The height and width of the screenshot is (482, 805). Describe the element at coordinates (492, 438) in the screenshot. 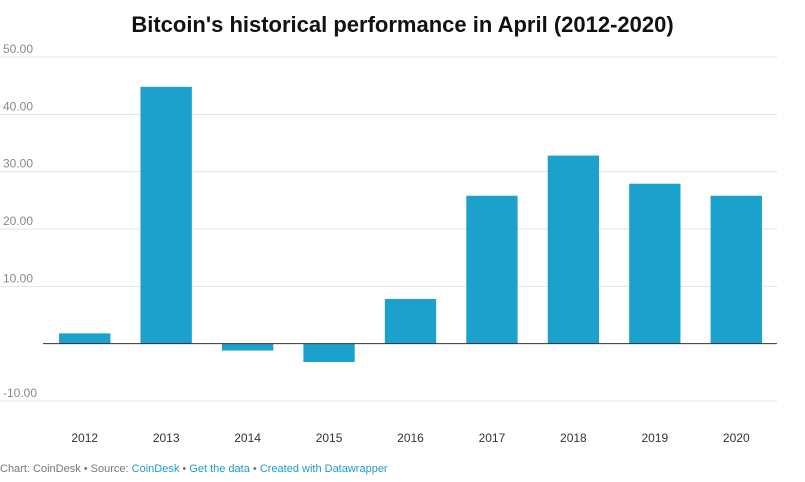

I see `x-tick-label: 2017` at that location.